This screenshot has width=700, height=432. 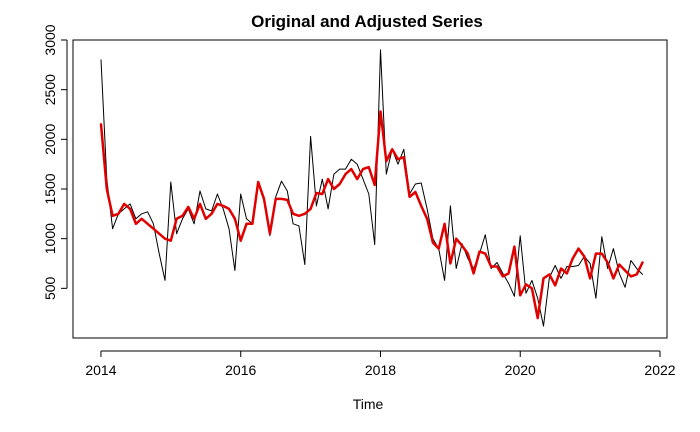 I want to click on x-tick-label: 2022, so click(x=659, y=370).